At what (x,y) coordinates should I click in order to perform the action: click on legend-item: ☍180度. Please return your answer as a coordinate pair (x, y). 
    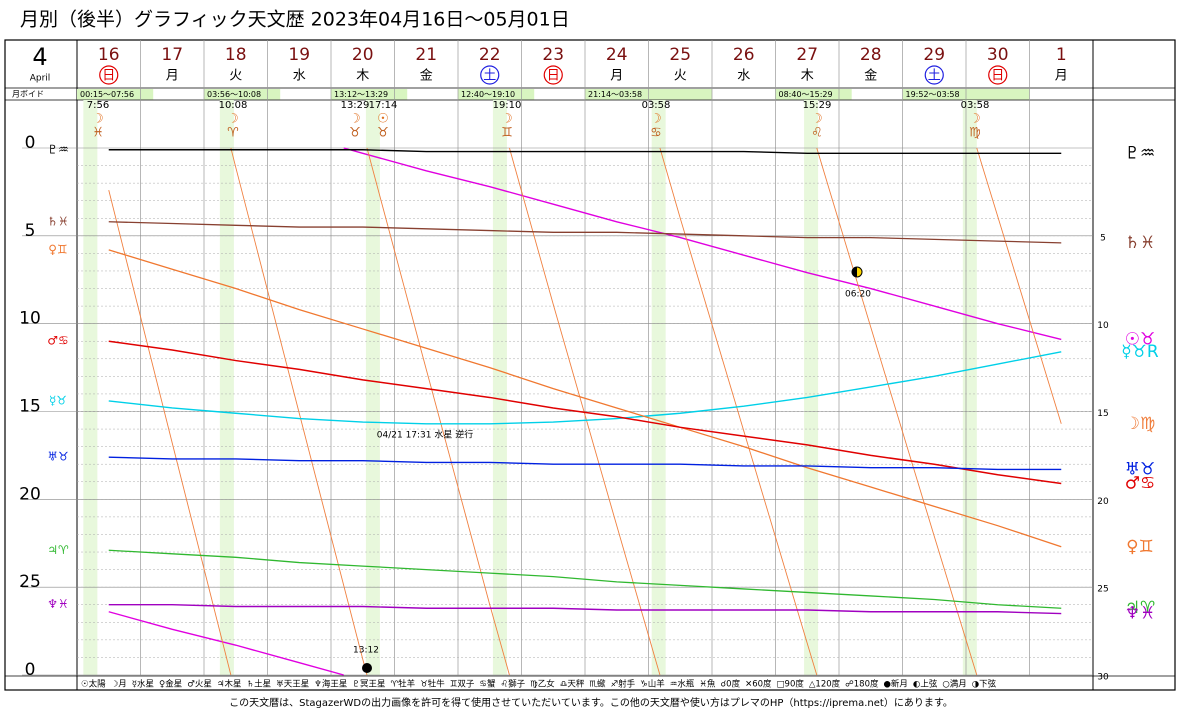
    Looking at the image, I should click on (862, 684).